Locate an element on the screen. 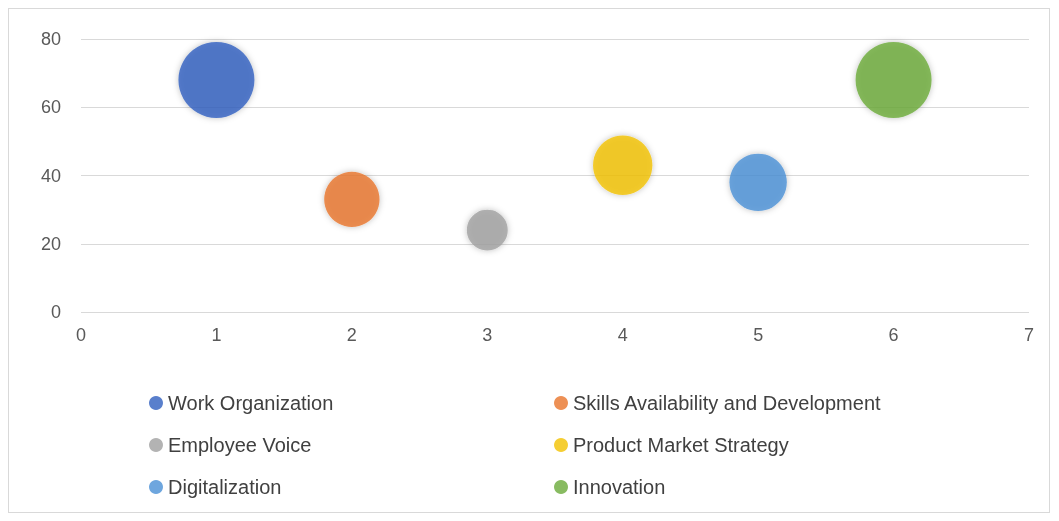 The height and width of the screenshot is (521, 1059). legend-label: Innovation is located at coordinates (619, 487).